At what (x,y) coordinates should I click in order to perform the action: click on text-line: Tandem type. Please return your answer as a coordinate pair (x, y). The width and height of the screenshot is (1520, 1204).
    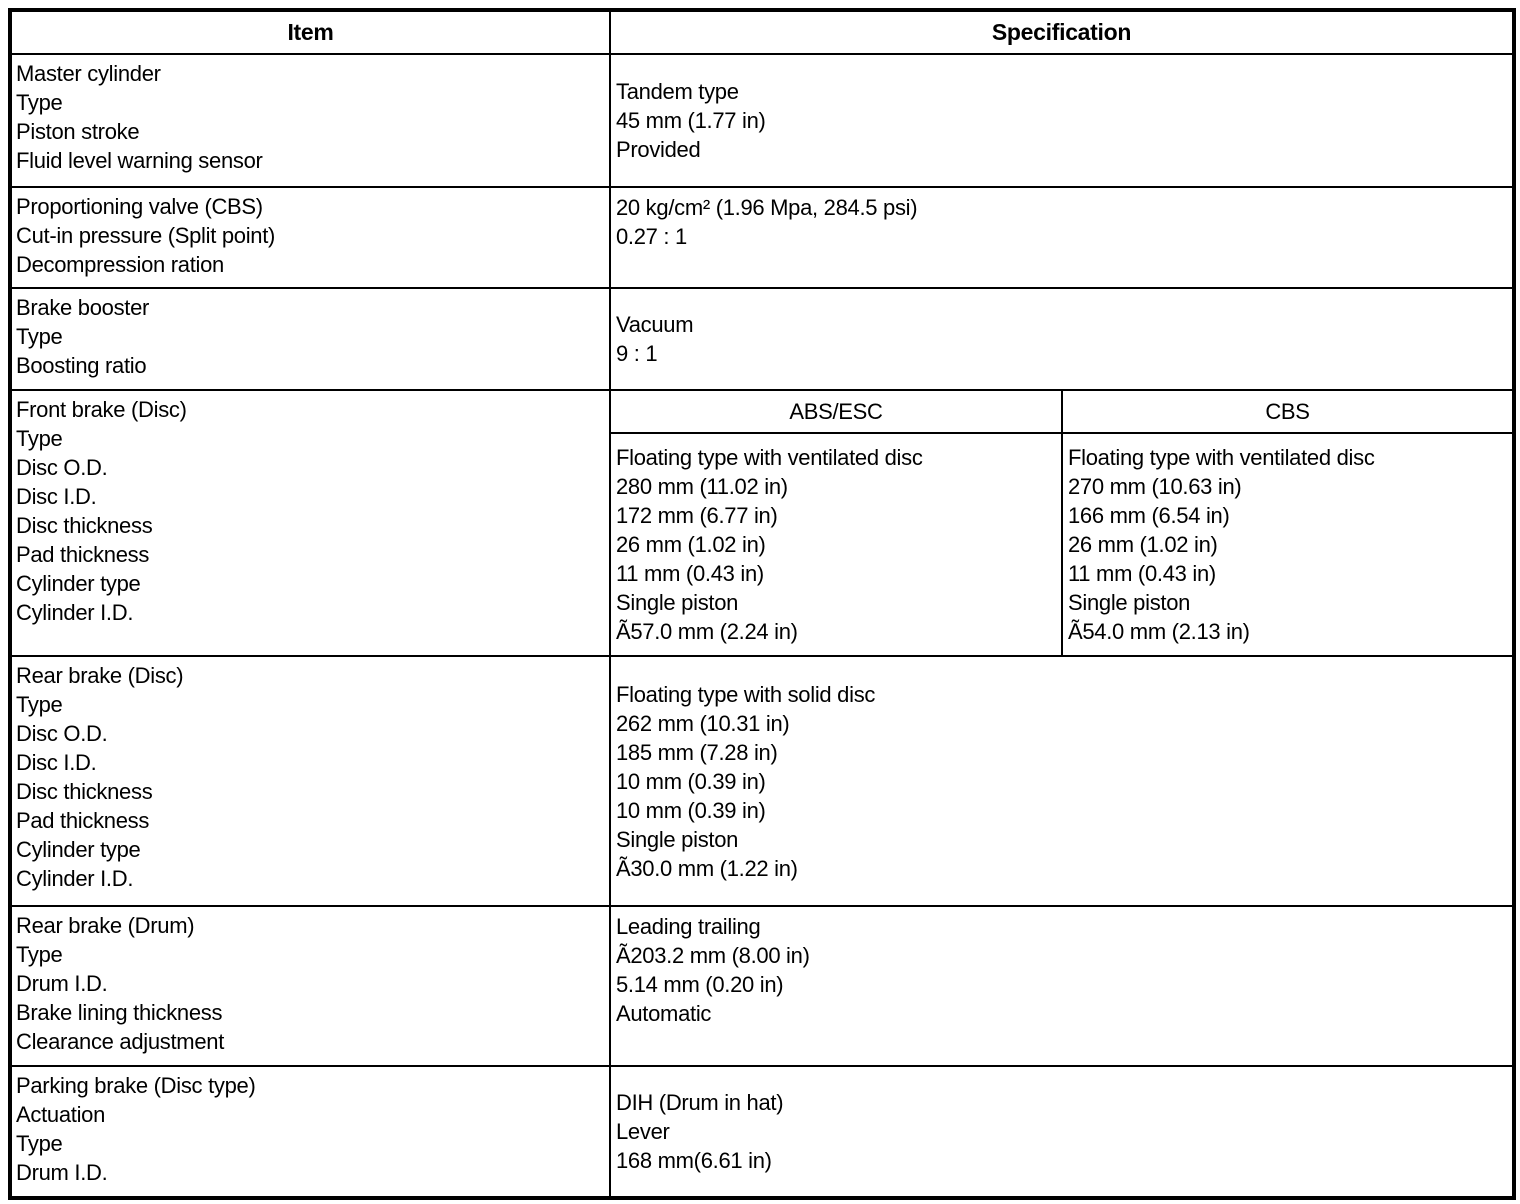
    Looking at the image, I should click on (677, 91).